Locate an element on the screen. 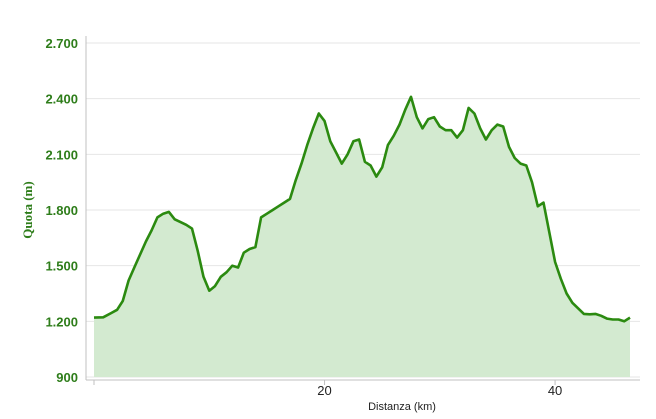 Image resolution: width=656 pixels, height=419 pixels. y-axis-ticks: 900 1.200 1.500 1.800 2.100 2.400 2.700 is located at coordinates (61, 210).